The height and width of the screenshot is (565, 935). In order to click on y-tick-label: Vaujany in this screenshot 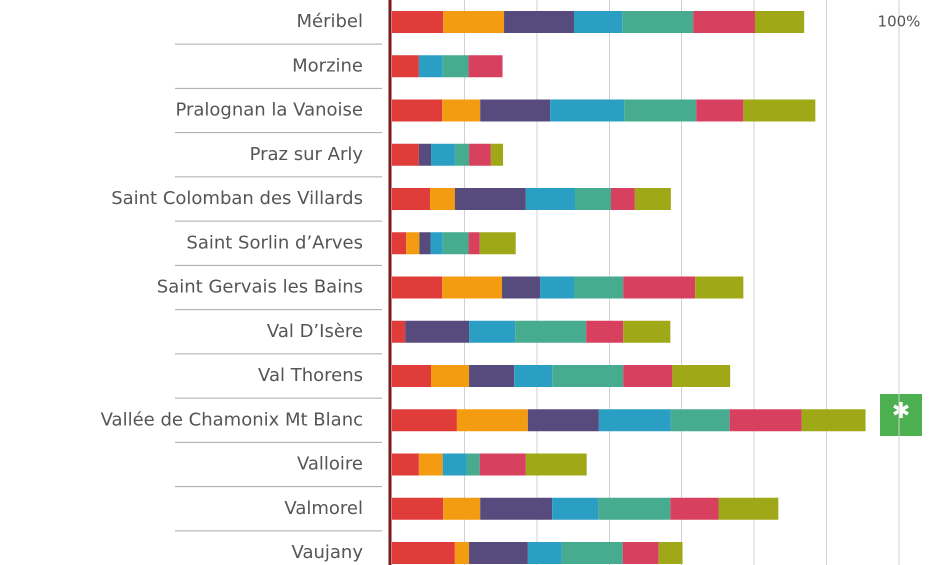, I will do `click(328, 552)`.